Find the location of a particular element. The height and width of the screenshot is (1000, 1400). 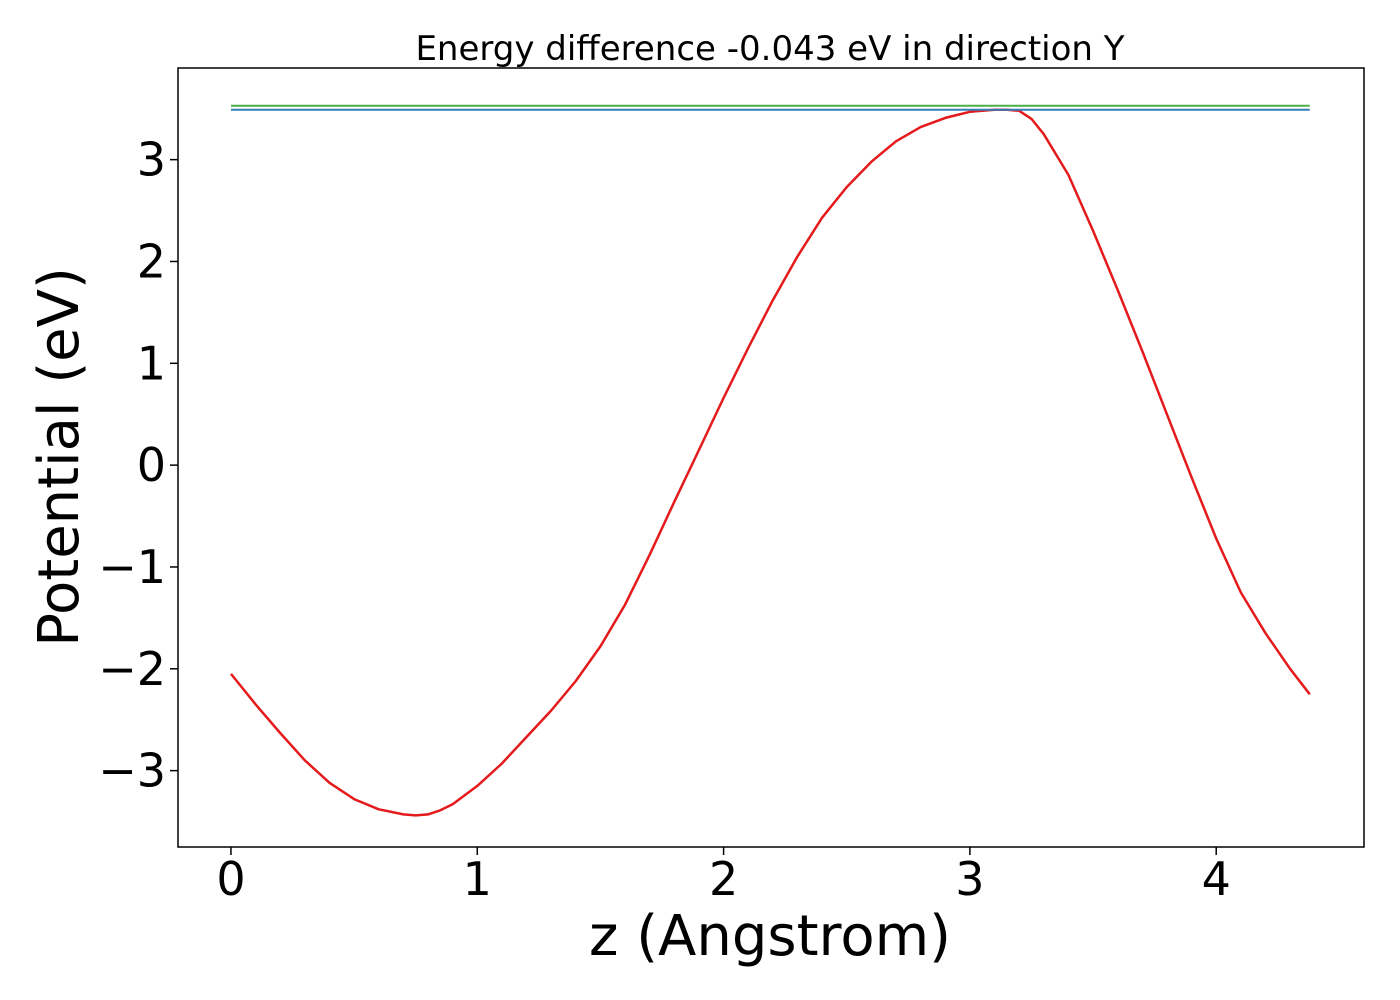

x-axis-ticks: 0 1 2 3 4 is located at coordinates (723, 876).